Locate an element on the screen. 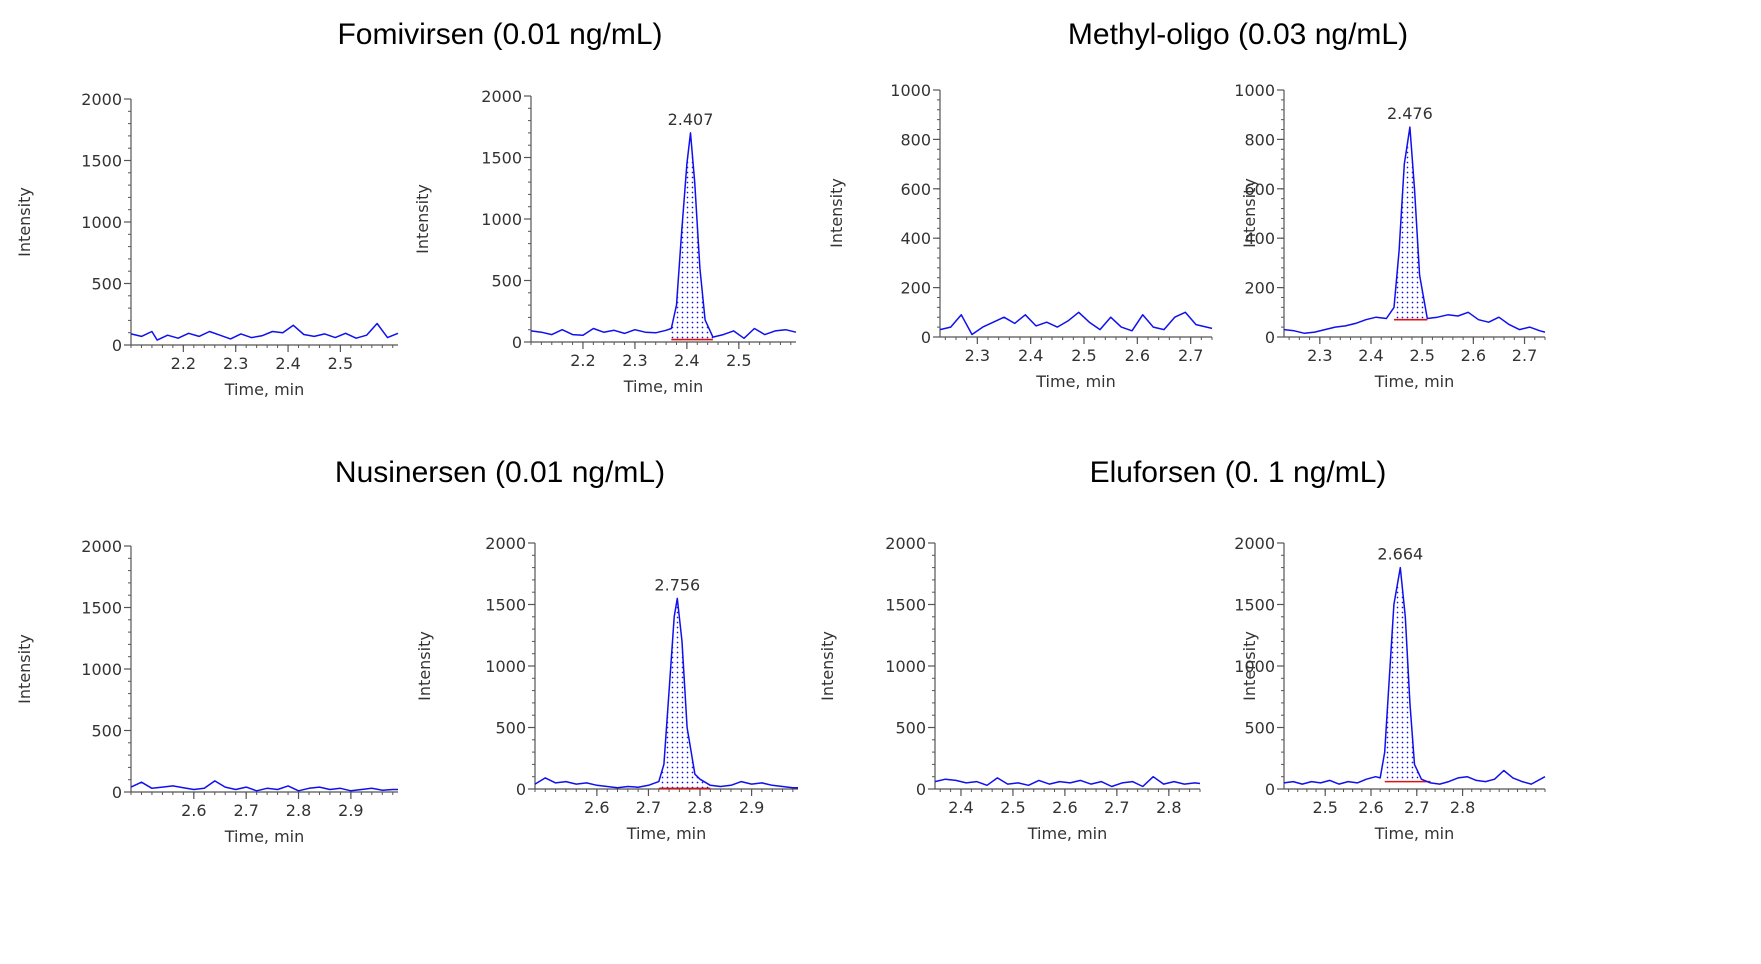  peak-retention-label: 2.476 is located at coordinates (1410, 113).